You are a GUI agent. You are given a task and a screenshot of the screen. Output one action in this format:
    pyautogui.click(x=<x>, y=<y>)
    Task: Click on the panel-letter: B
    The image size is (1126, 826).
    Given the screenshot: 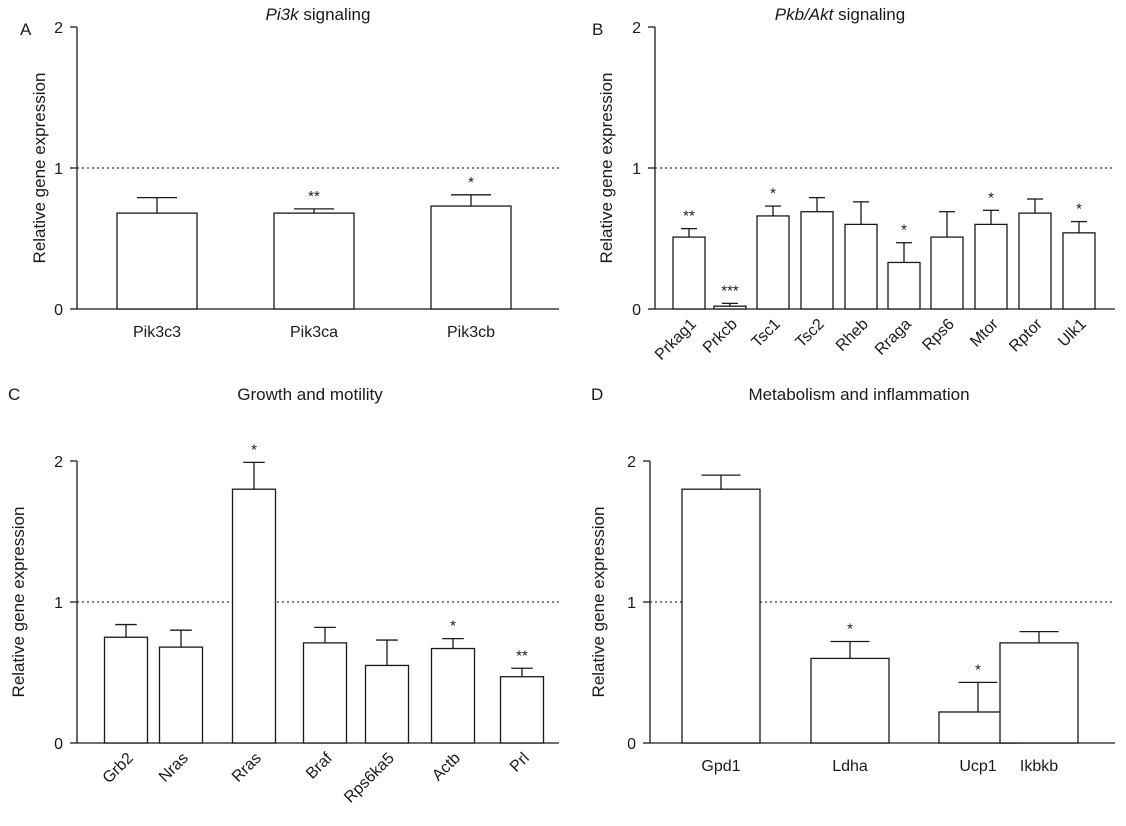 What is the action you would take?
    pyautogui.click(x=597, y=29)
    